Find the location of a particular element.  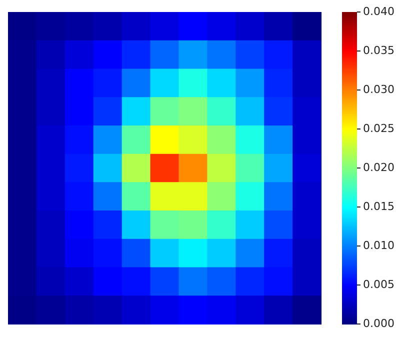

color-bar-label: 0.025 is located at coordinates (378, 128).